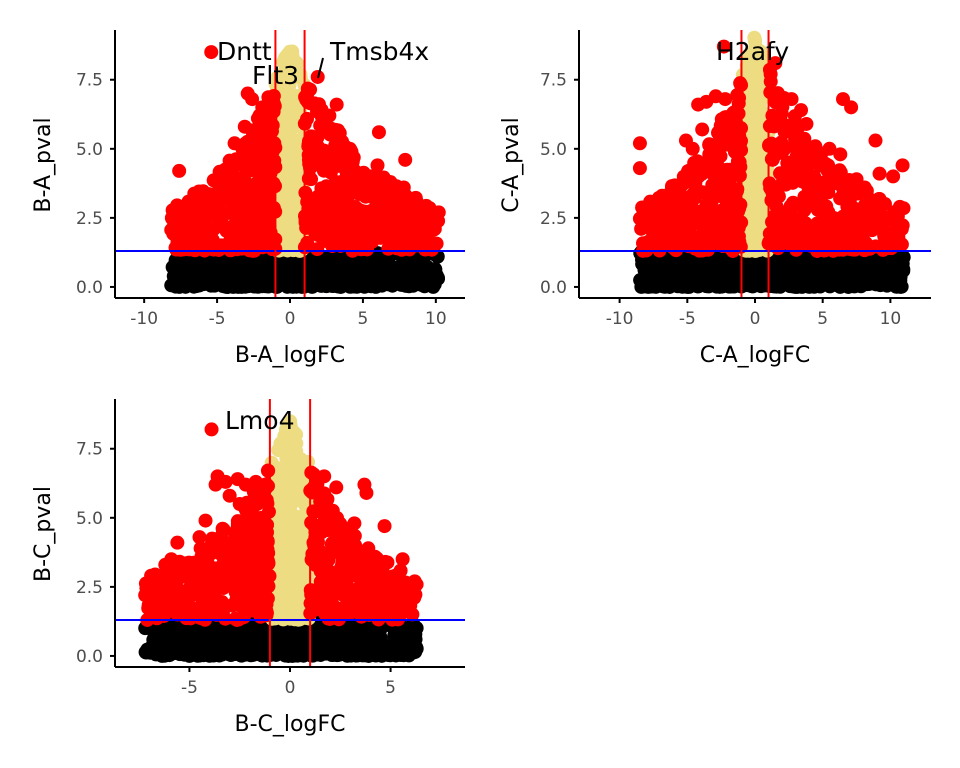 The image size is (960, 768). Describe the element at coordinates (217, 319) in the screenshot. I see `x-tick-label: -5` at that location.